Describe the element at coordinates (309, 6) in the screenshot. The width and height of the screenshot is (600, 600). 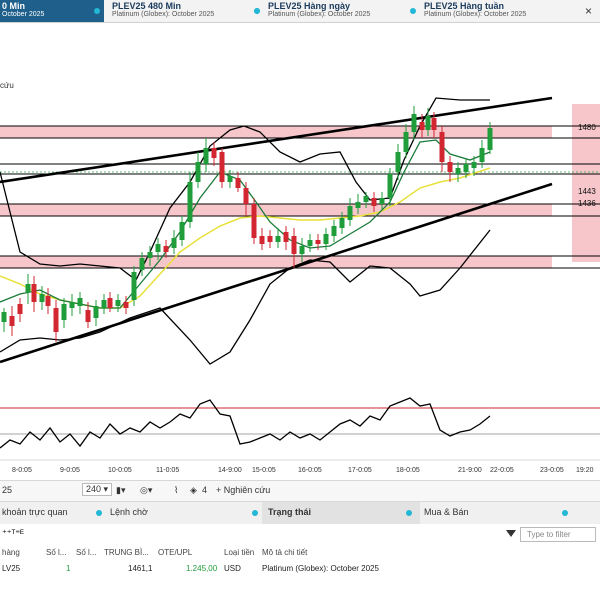
I see `tab-title: PLEV25 Hàng ngày` at that location.